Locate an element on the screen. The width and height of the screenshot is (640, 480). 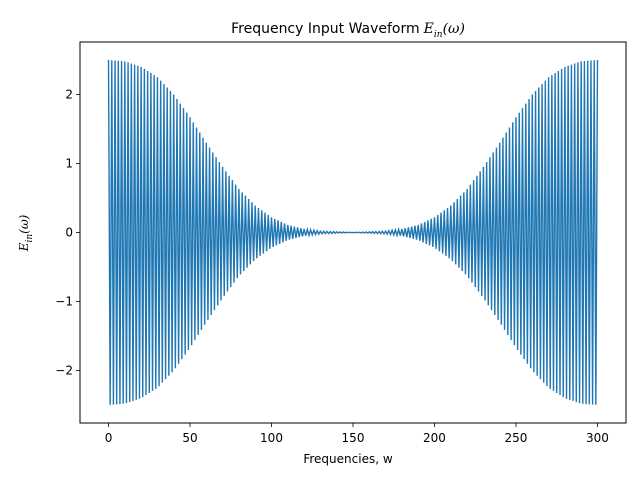
y-tick-label: −1 is located at coordinates (64, 302).